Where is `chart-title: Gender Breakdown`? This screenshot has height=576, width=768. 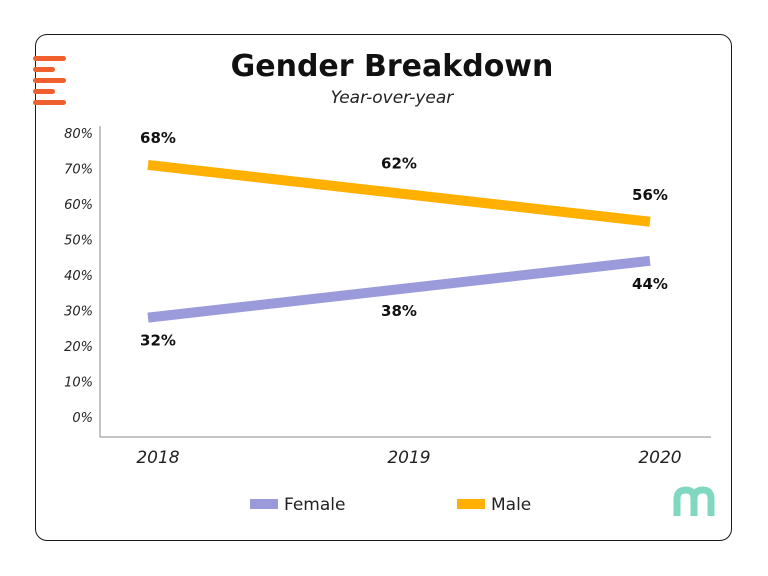
chart-title: Gender Breakdown is located at coordinates (392, 66).